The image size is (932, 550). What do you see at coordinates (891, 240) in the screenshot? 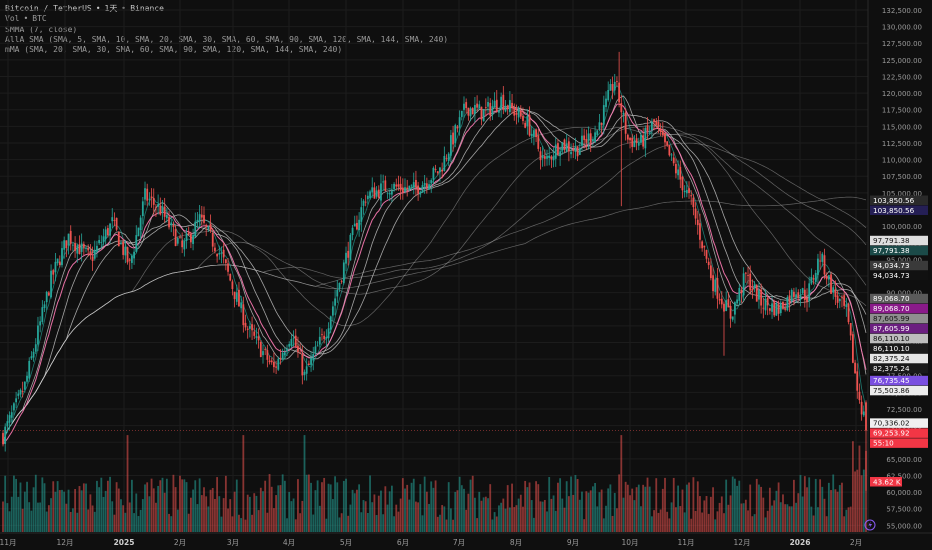
I see `price-label-text: 97,791.38` at bounding box center [891, 240].